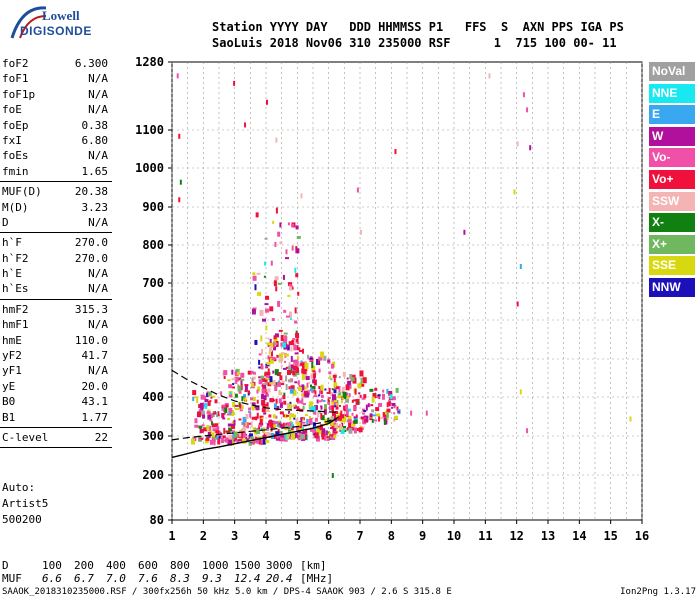 Image resolution: width=700 pixels, height=600 pixels. I want to click on muf-value: 7.6, so click(148, 578).